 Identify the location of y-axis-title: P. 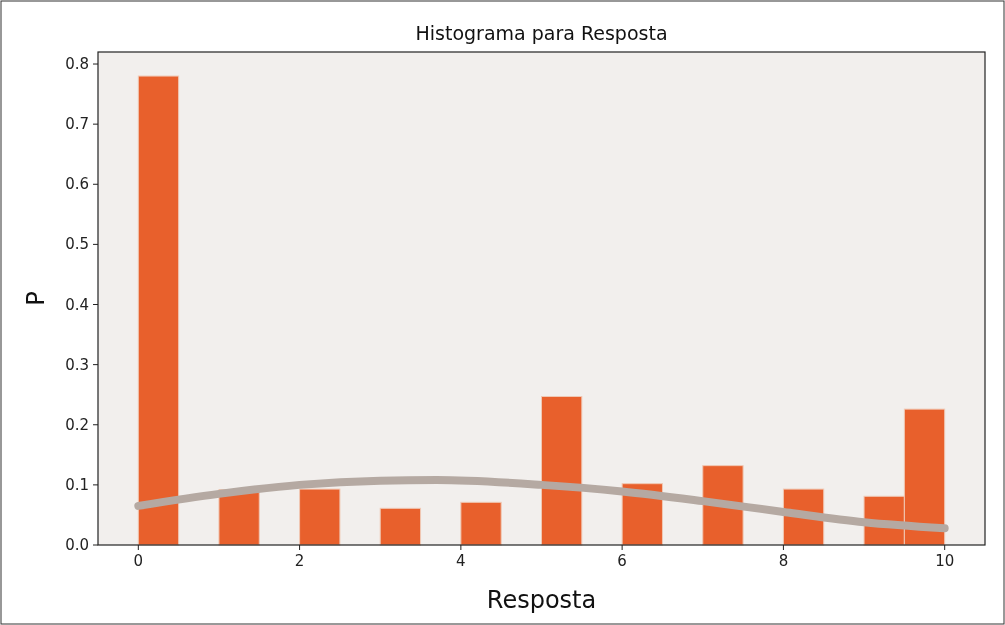
(36, 298).